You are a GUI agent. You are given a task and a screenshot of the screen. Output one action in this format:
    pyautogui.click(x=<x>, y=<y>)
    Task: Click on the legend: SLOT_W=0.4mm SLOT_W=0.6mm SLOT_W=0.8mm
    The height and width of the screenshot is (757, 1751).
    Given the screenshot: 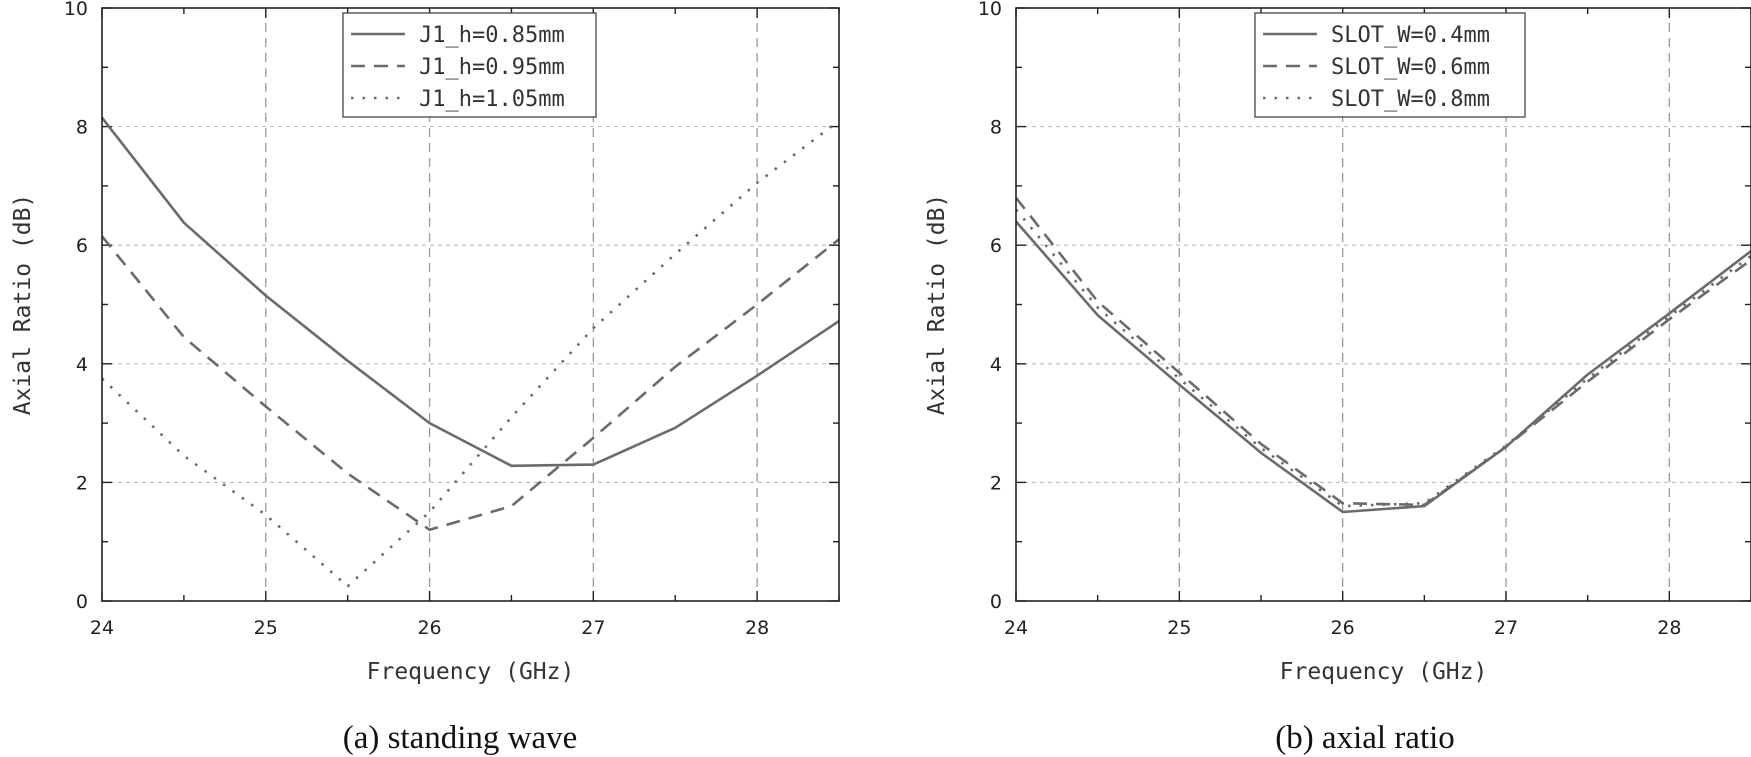 What is the action you would take?
    pyautogui.click(x=1390, y=65)
    